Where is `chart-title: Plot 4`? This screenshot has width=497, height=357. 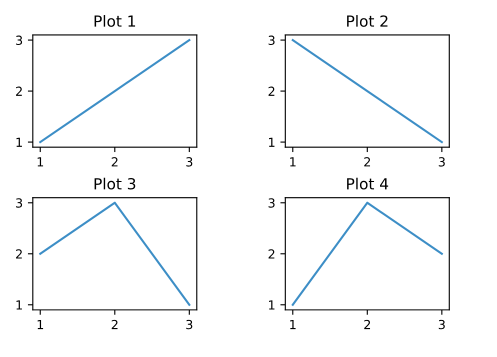
chart-title: Plot 4 is located at coordinates (367, 184).